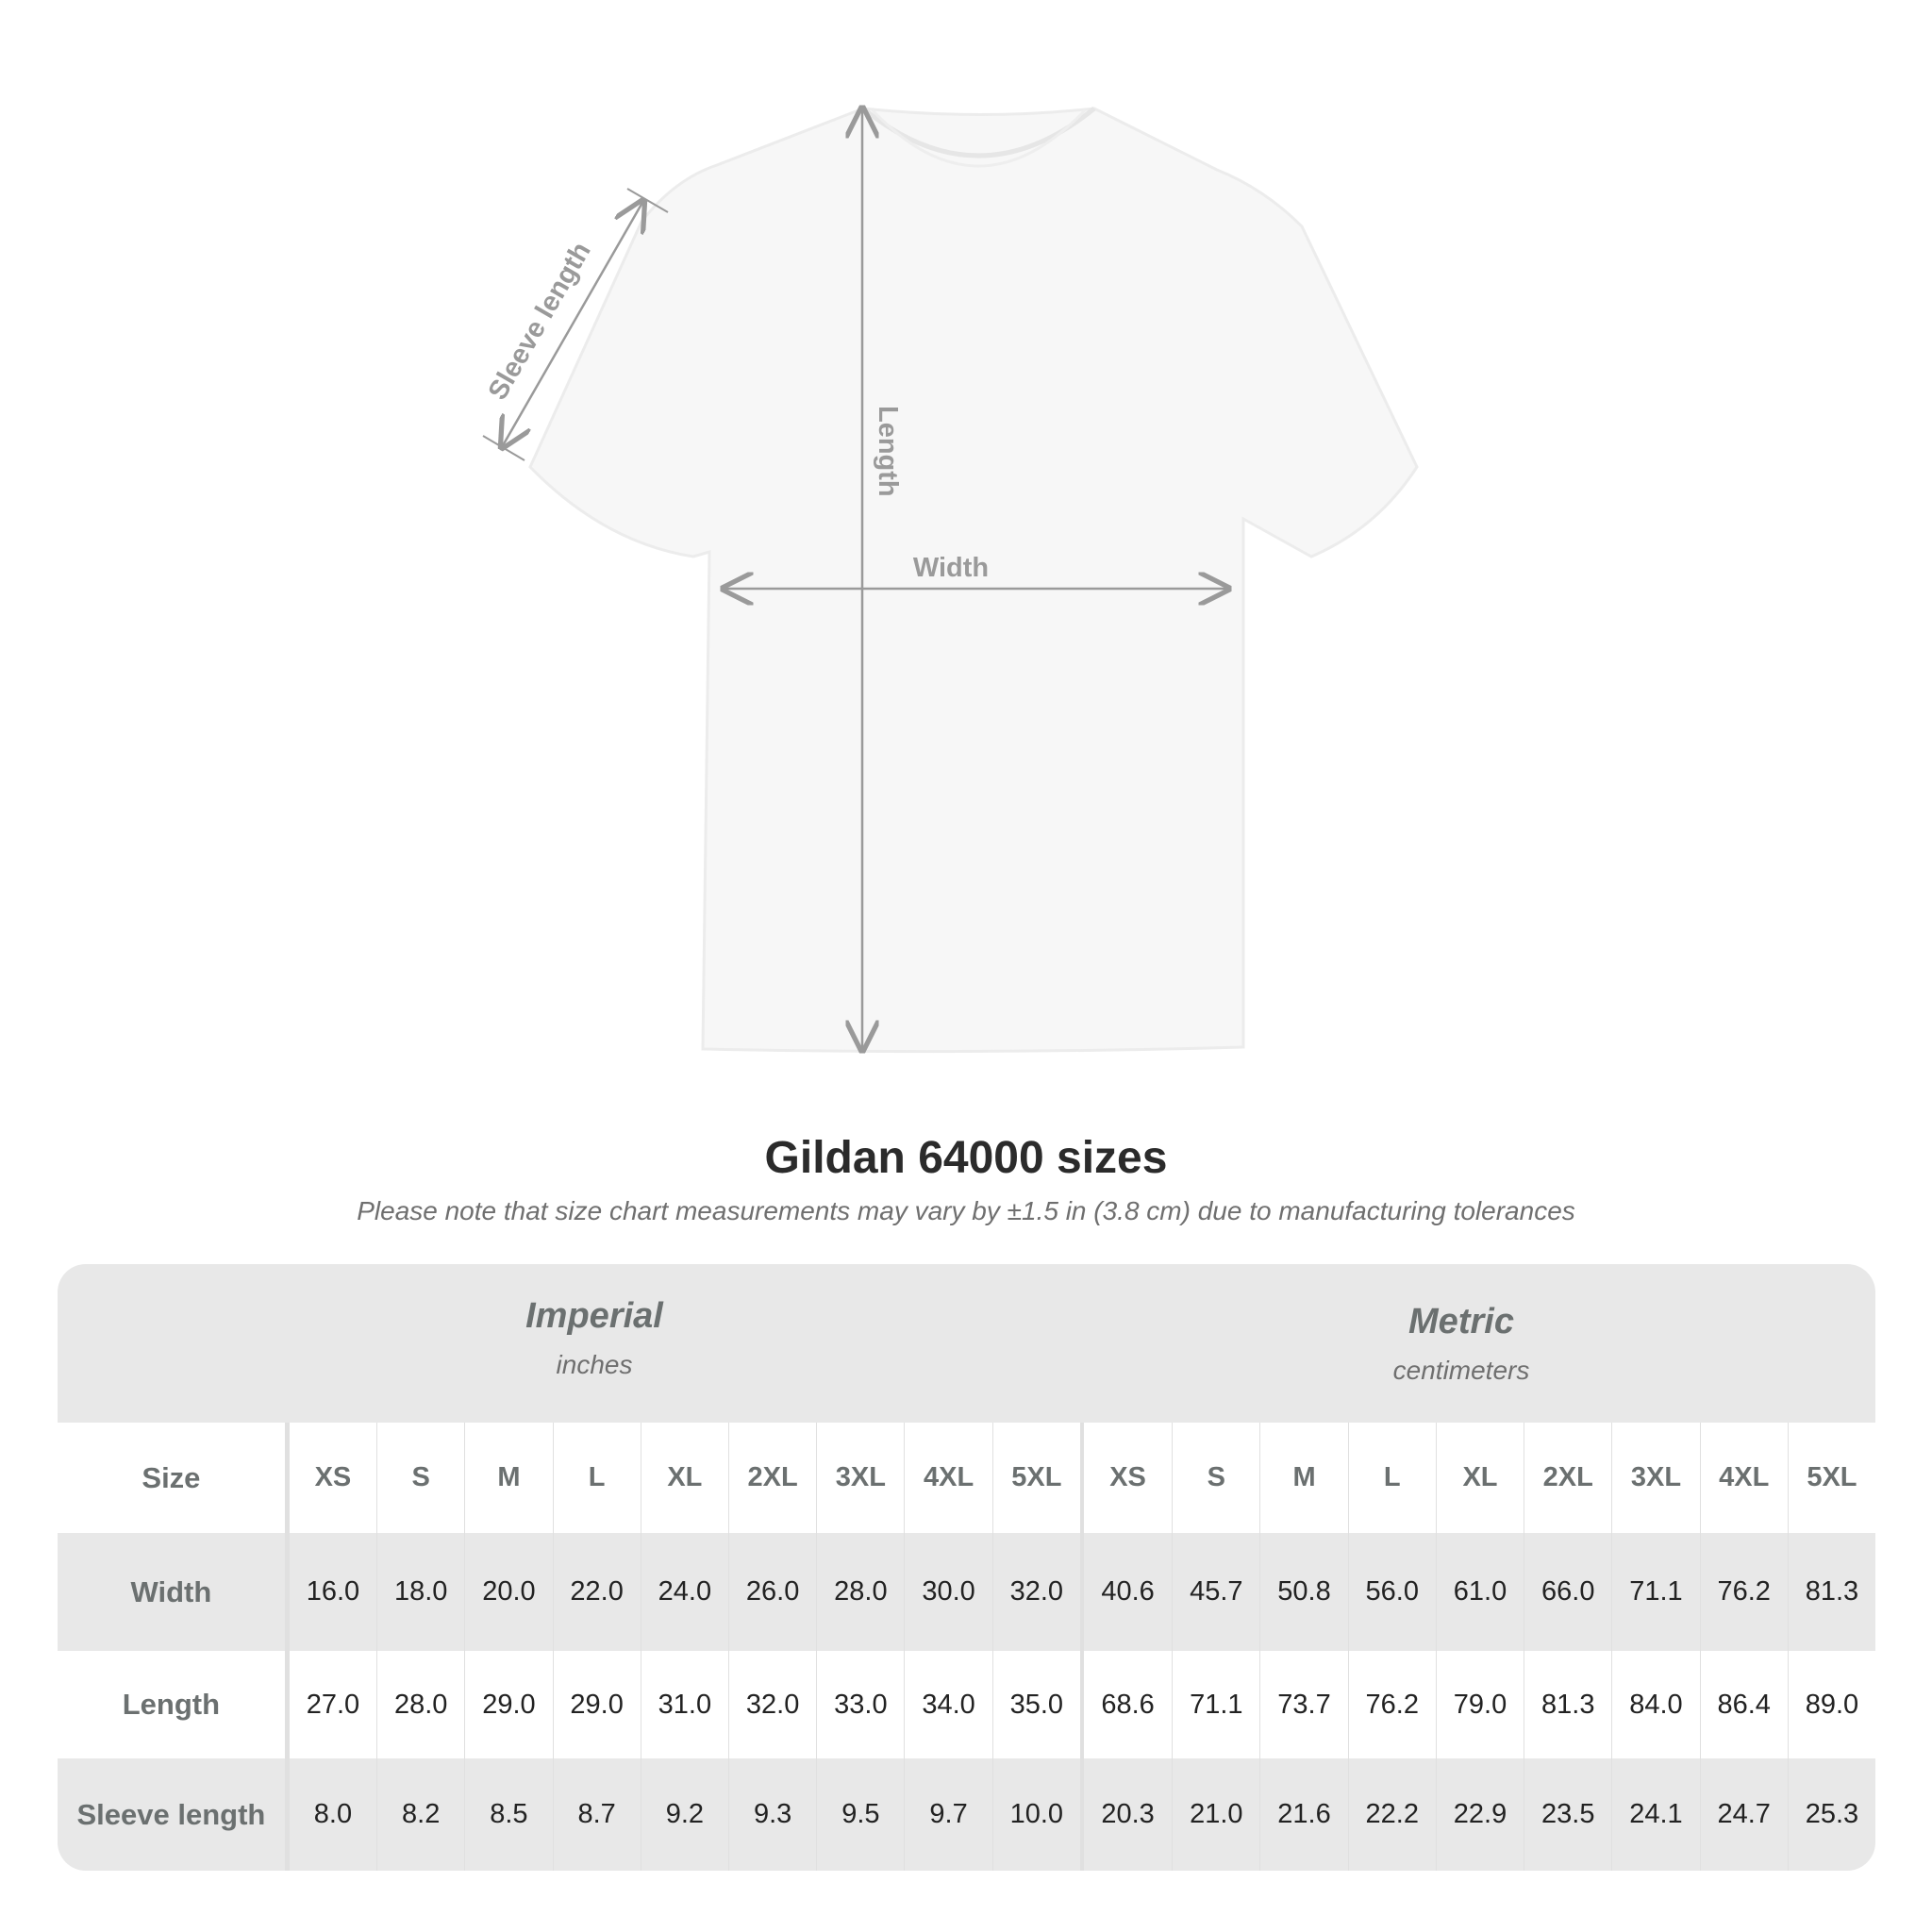 This screenshot has height=1932, width=1932. I want to click on size-header-imperial: XS, so click(332, 1478).